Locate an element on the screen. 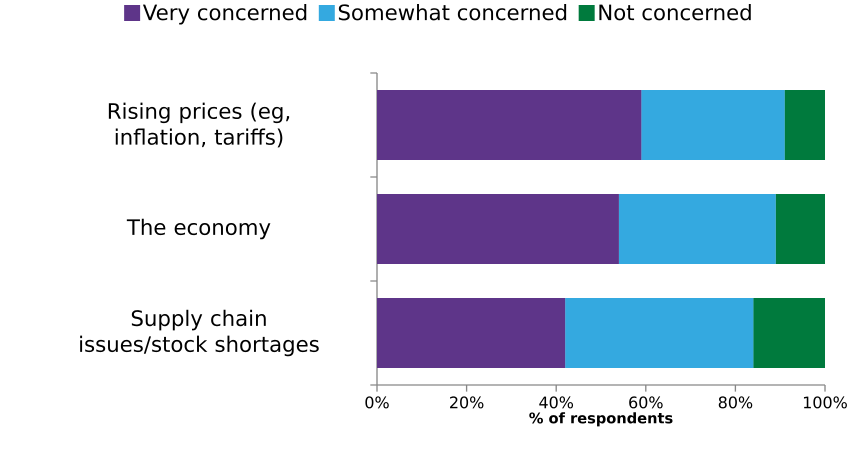  legend-label: Not concerned is located at coordinates (675, 12).